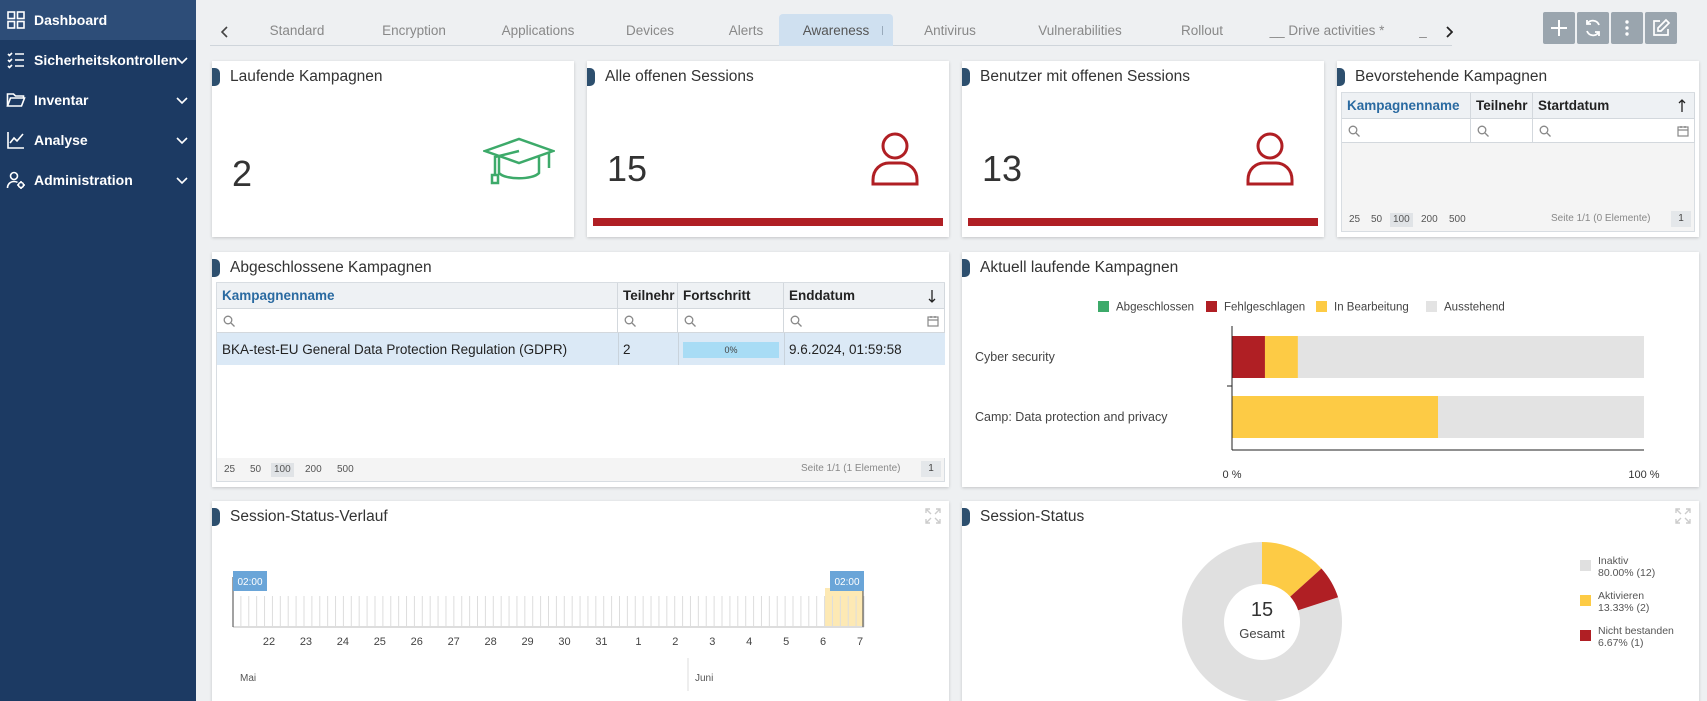 The height and width of the screenshot is (701, 1707). What do you see at coordinates (1614, 106) in the screenshot?
I see `column-header-startdatum: Startdatum` at bounding box center [1614, 106].